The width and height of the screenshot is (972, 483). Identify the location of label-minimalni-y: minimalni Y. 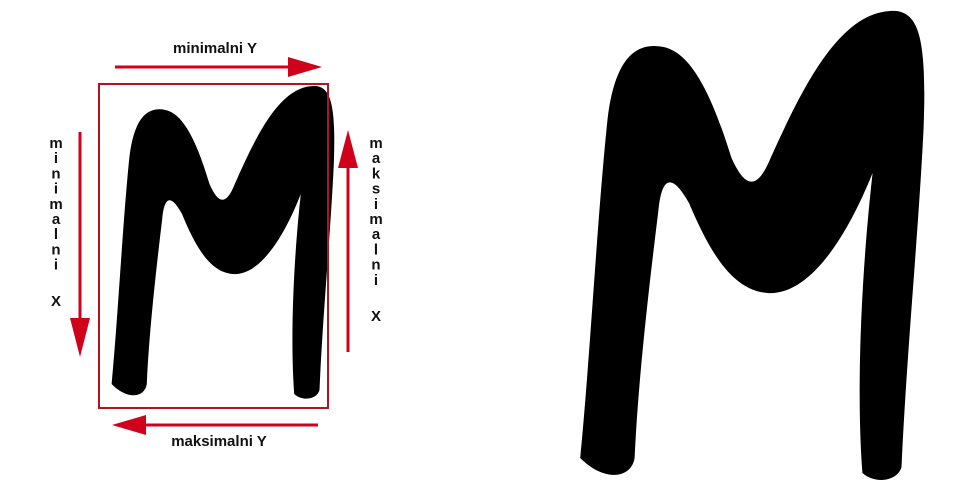
(215, 48).